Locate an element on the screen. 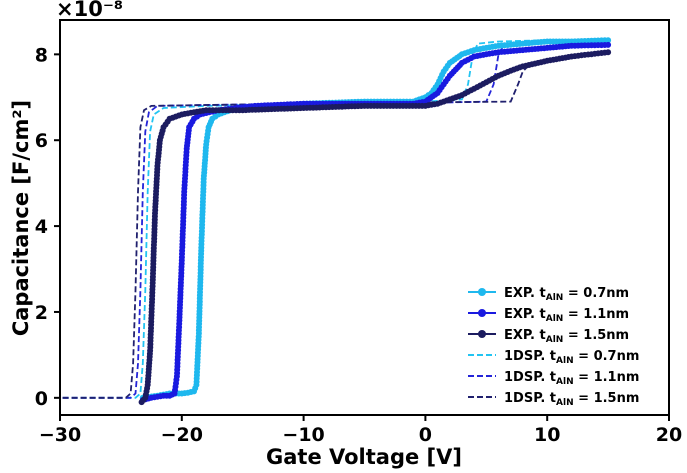  legend-item-2: EXP. tAlN = 1.5nm is located at coordinates (548, 336).